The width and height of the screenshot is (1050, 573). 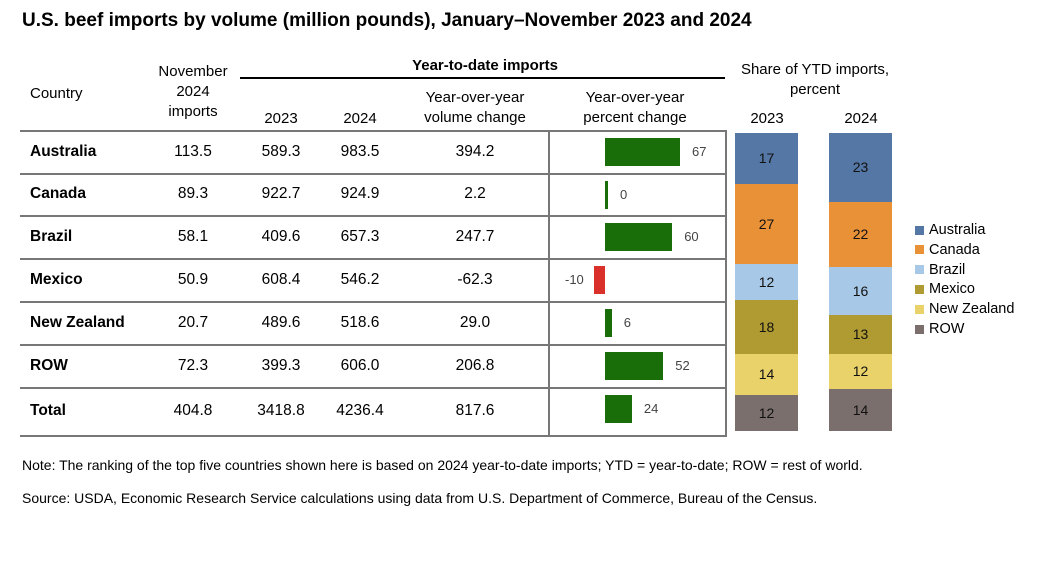 What do you see at coordinates (475, 151) in the screenshot?
I see `volume-change: 394.2` at bounding box center [475, 151].